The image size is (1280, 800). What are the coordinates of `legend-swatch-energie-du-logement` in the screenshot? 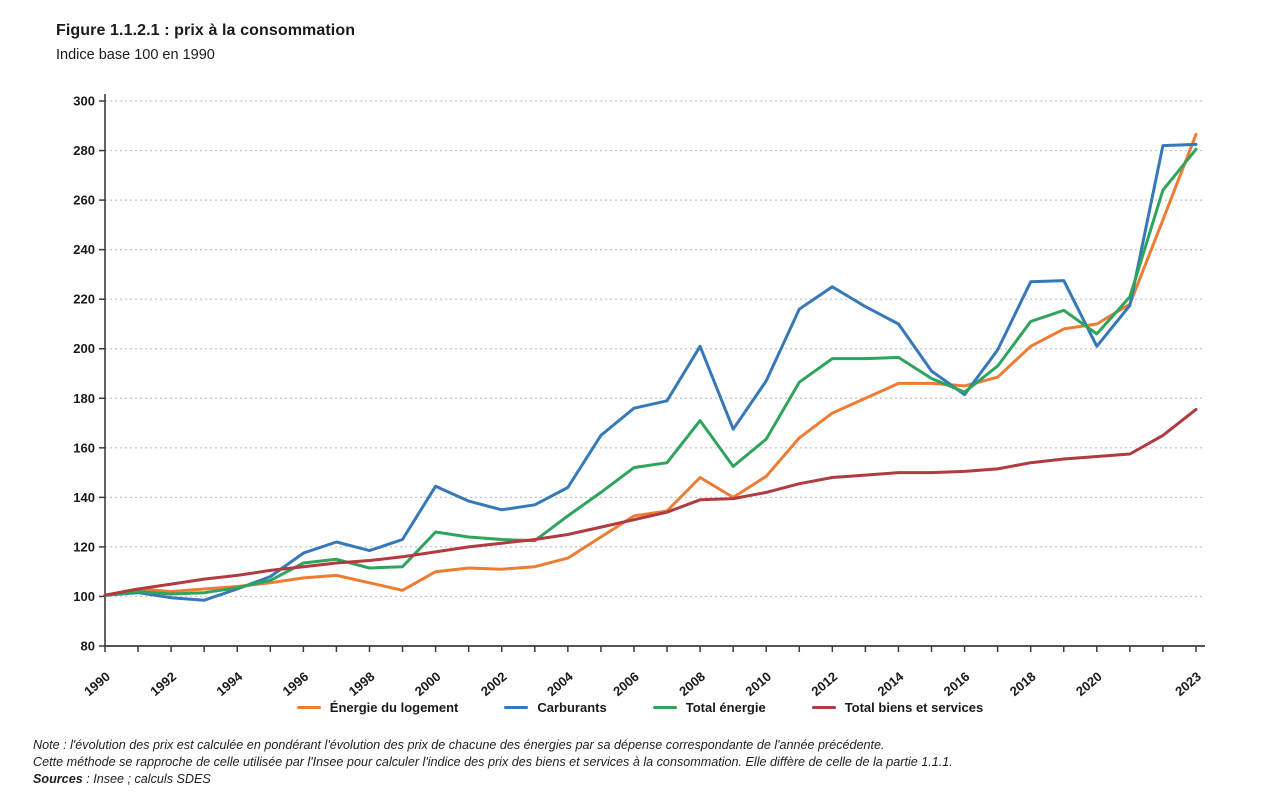 It's located at (308, 707).